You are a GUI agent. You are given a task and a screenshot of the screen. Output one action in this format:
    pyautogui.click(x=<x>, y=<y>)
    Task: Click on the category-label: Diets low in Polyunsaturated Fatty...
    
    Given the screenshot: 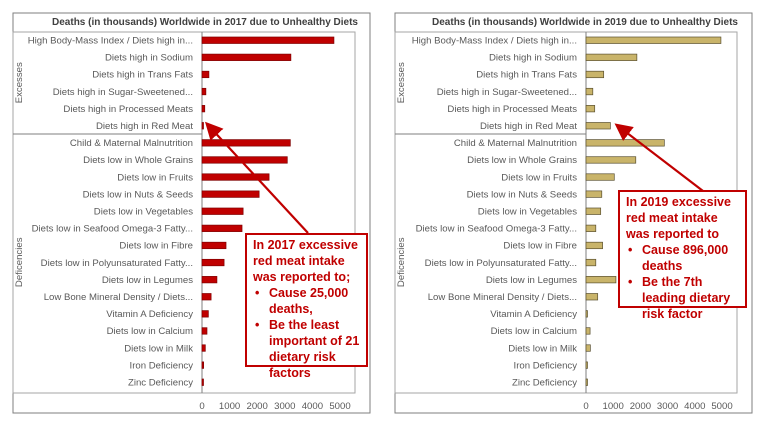 What is the action you would take?
    pyautogui.click(x=501, y=263)
    